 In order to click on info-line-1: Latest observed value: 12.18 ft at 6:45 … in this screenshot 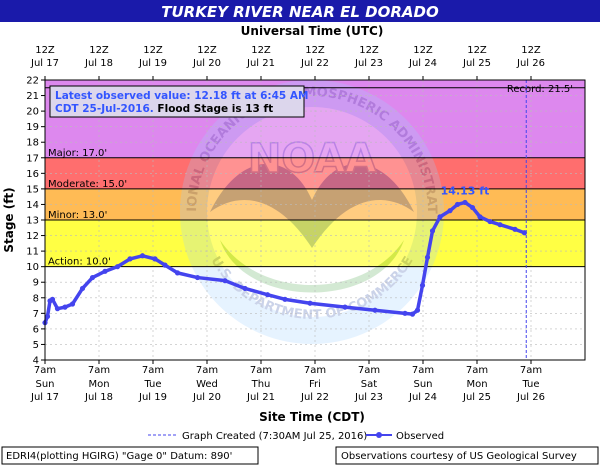, I will do `click(181, 96)`.